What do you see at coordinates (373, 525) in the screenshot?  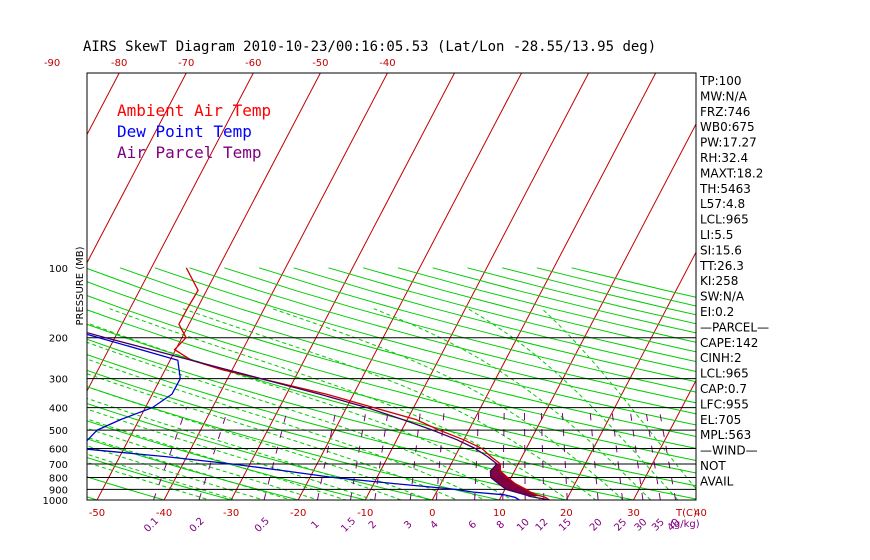 I see `mixing-ratio-tick-label: 2` at bounding box center [373, 525].